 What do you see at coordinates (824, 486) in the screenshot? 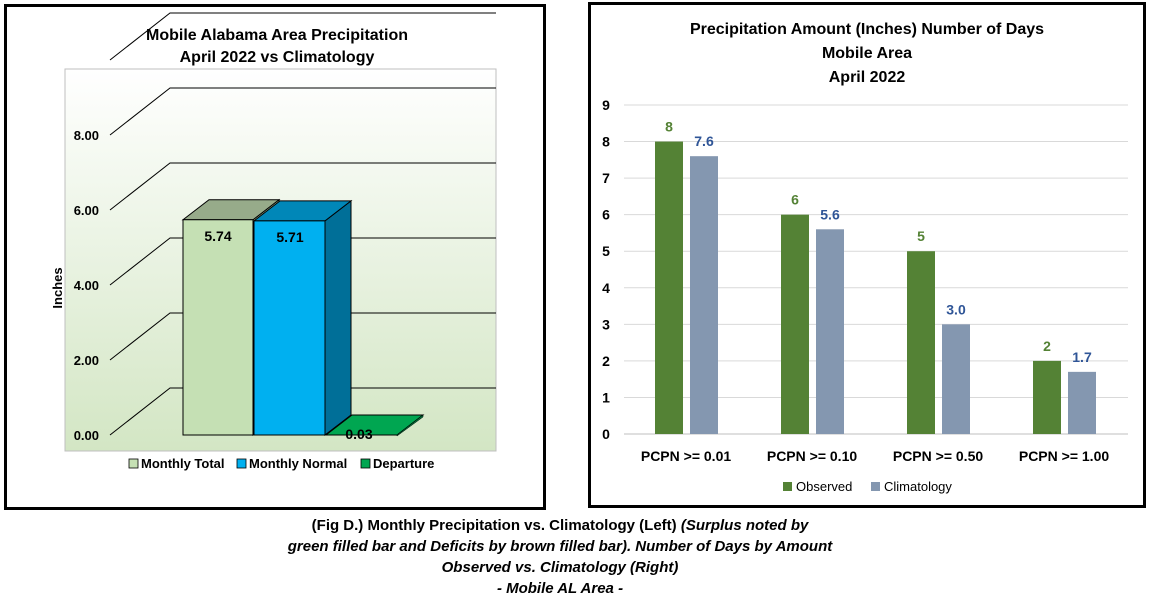
I see `right-legend-label-1: Observed` at bounding box center [824, 486].